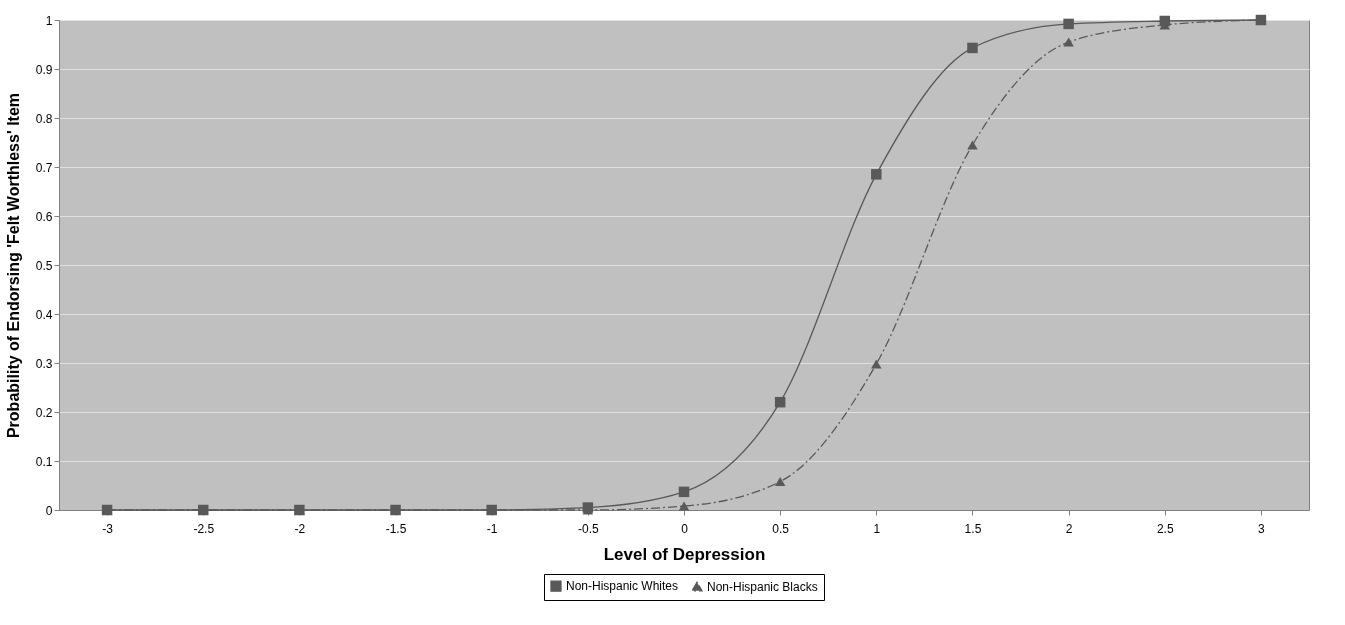 Image resolution: width=1345 pixels, height=625 pixels. I want to click on x-tick-label: -0.5, so click(589, 528).